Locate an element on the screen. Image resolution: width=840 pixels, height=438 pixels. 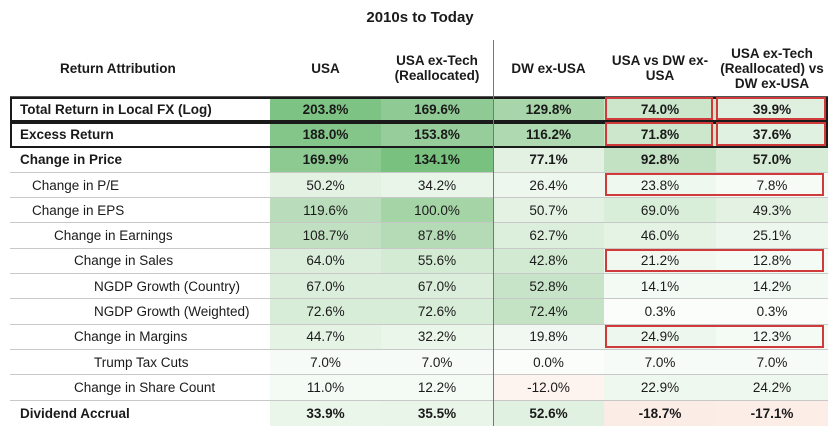
value-cell: 12.3% is located at coordinates (772, 336).